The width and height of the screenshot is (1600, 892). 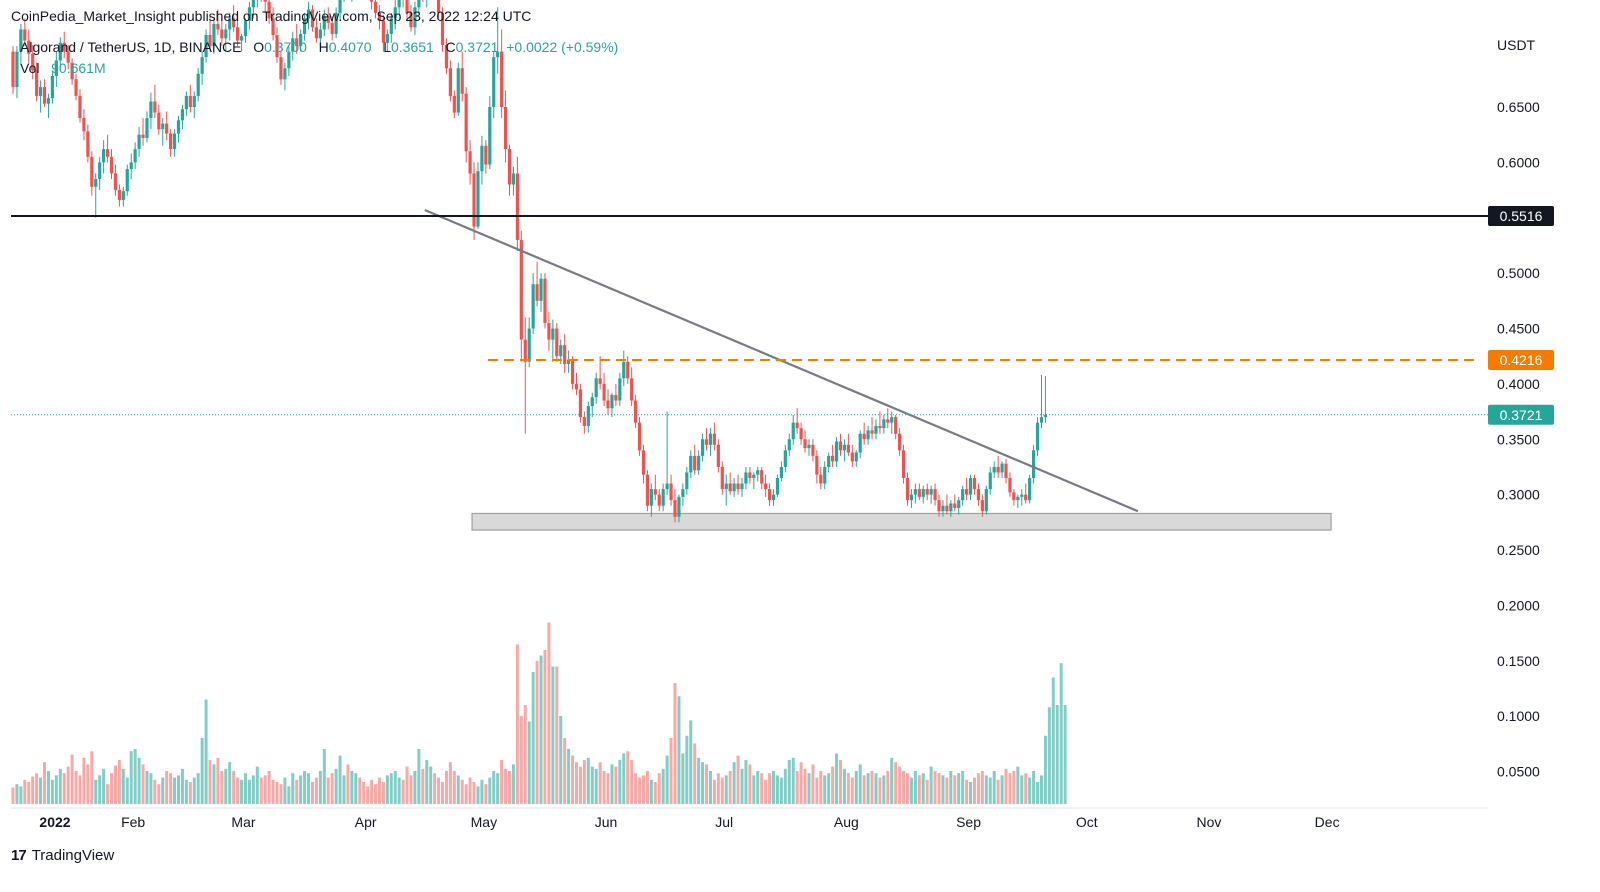 I want to click on x-tick-label: May, so click(x=484, y=822).